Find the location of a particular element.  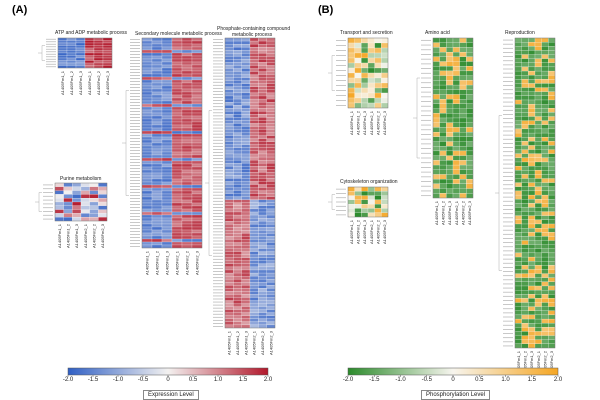

heatmap-title-transport: Transport and secretion is located at coordinates (366, 33).